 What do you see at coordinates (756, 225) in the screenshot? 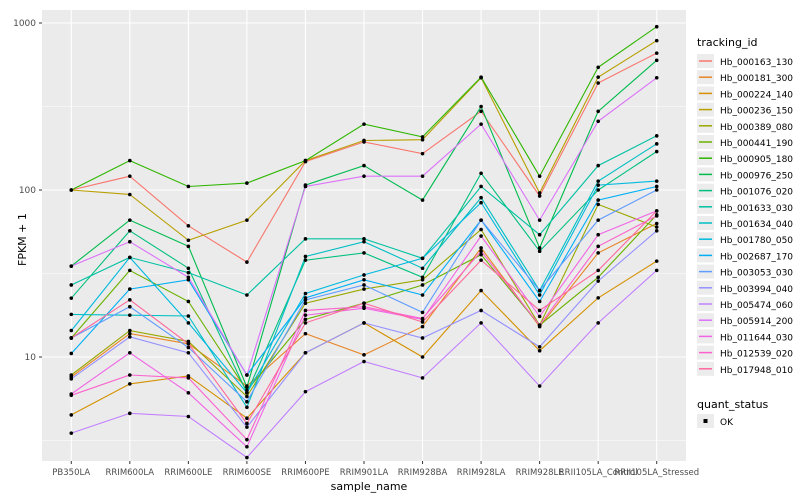
I see `legend-label-Hb_001634_040: Hb_001634_040` at bounding box center [756, 225].